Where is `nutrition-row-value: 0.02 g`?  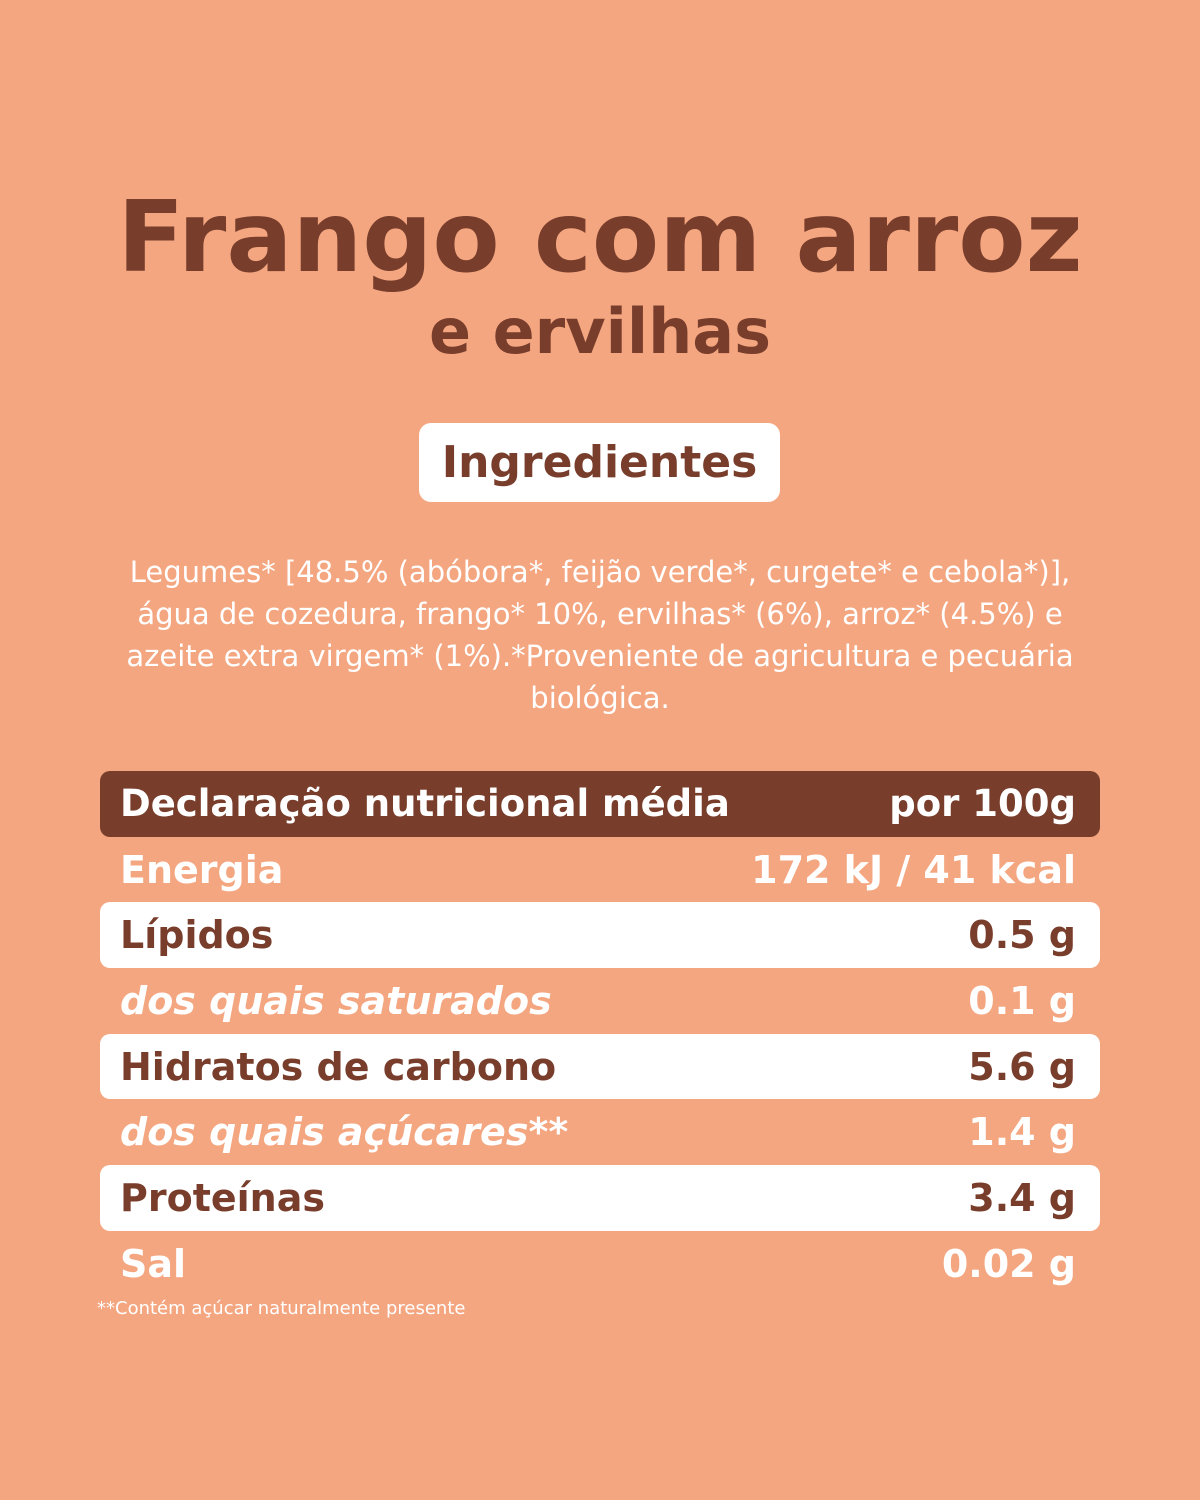 nutrition-row-value: 0.02 g is located at coordinates (1008, 1263).